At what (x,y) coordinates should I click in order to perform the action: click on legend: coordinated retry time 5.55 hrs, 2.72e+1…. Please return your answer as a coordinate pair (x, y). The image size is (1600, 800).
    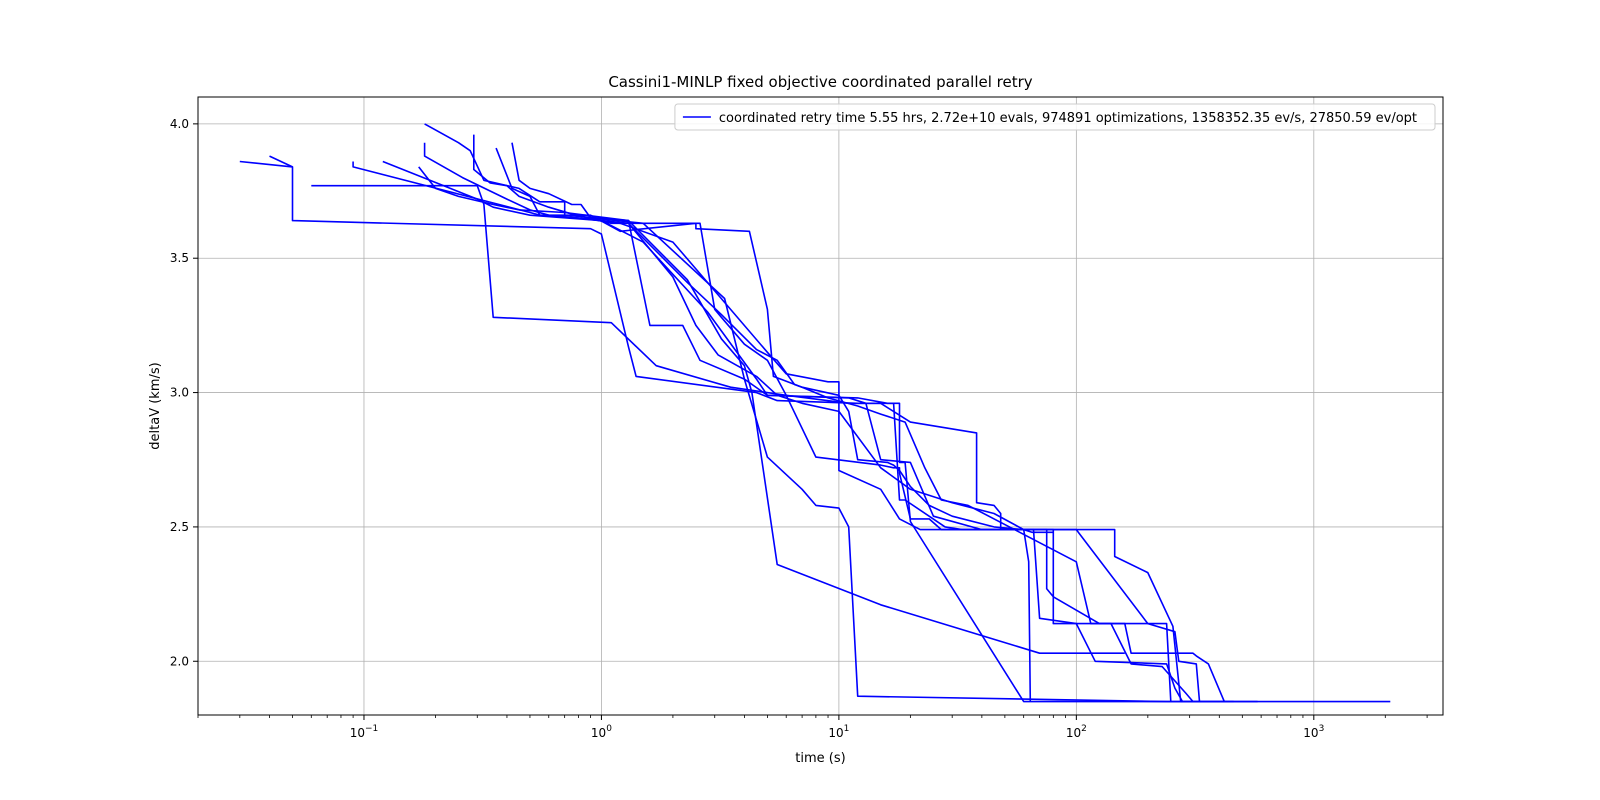
    Looking at the image, I should click on (1055, 117).